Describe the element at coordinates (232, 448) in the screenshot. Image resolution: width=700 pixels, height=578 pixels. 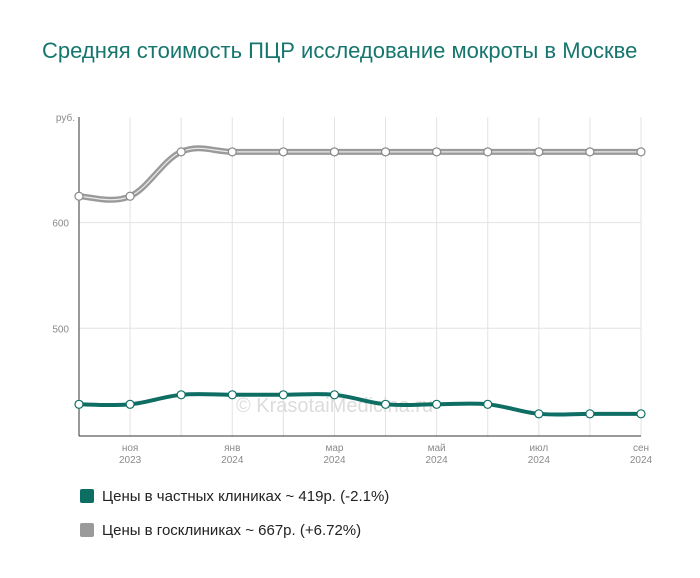
I see `x-tick-month: янв` at that location.